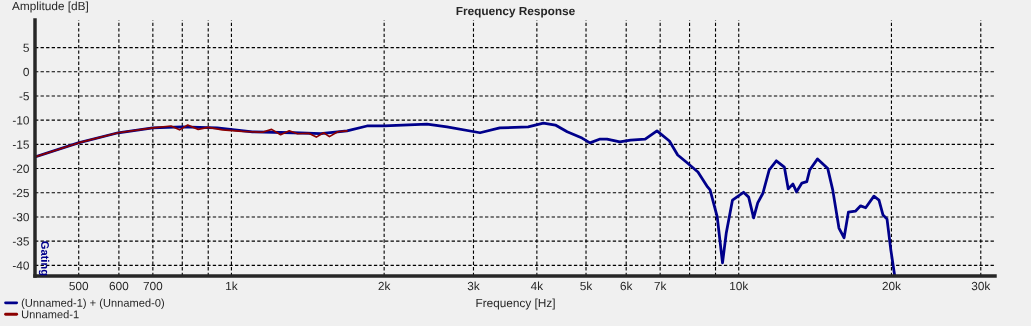 Image resolution: width=1031 pixels, height=326 pixels. Describe the element at coordinates (515, 12) in the screenshot. I see `chart-title: Frequency Response` at that location.